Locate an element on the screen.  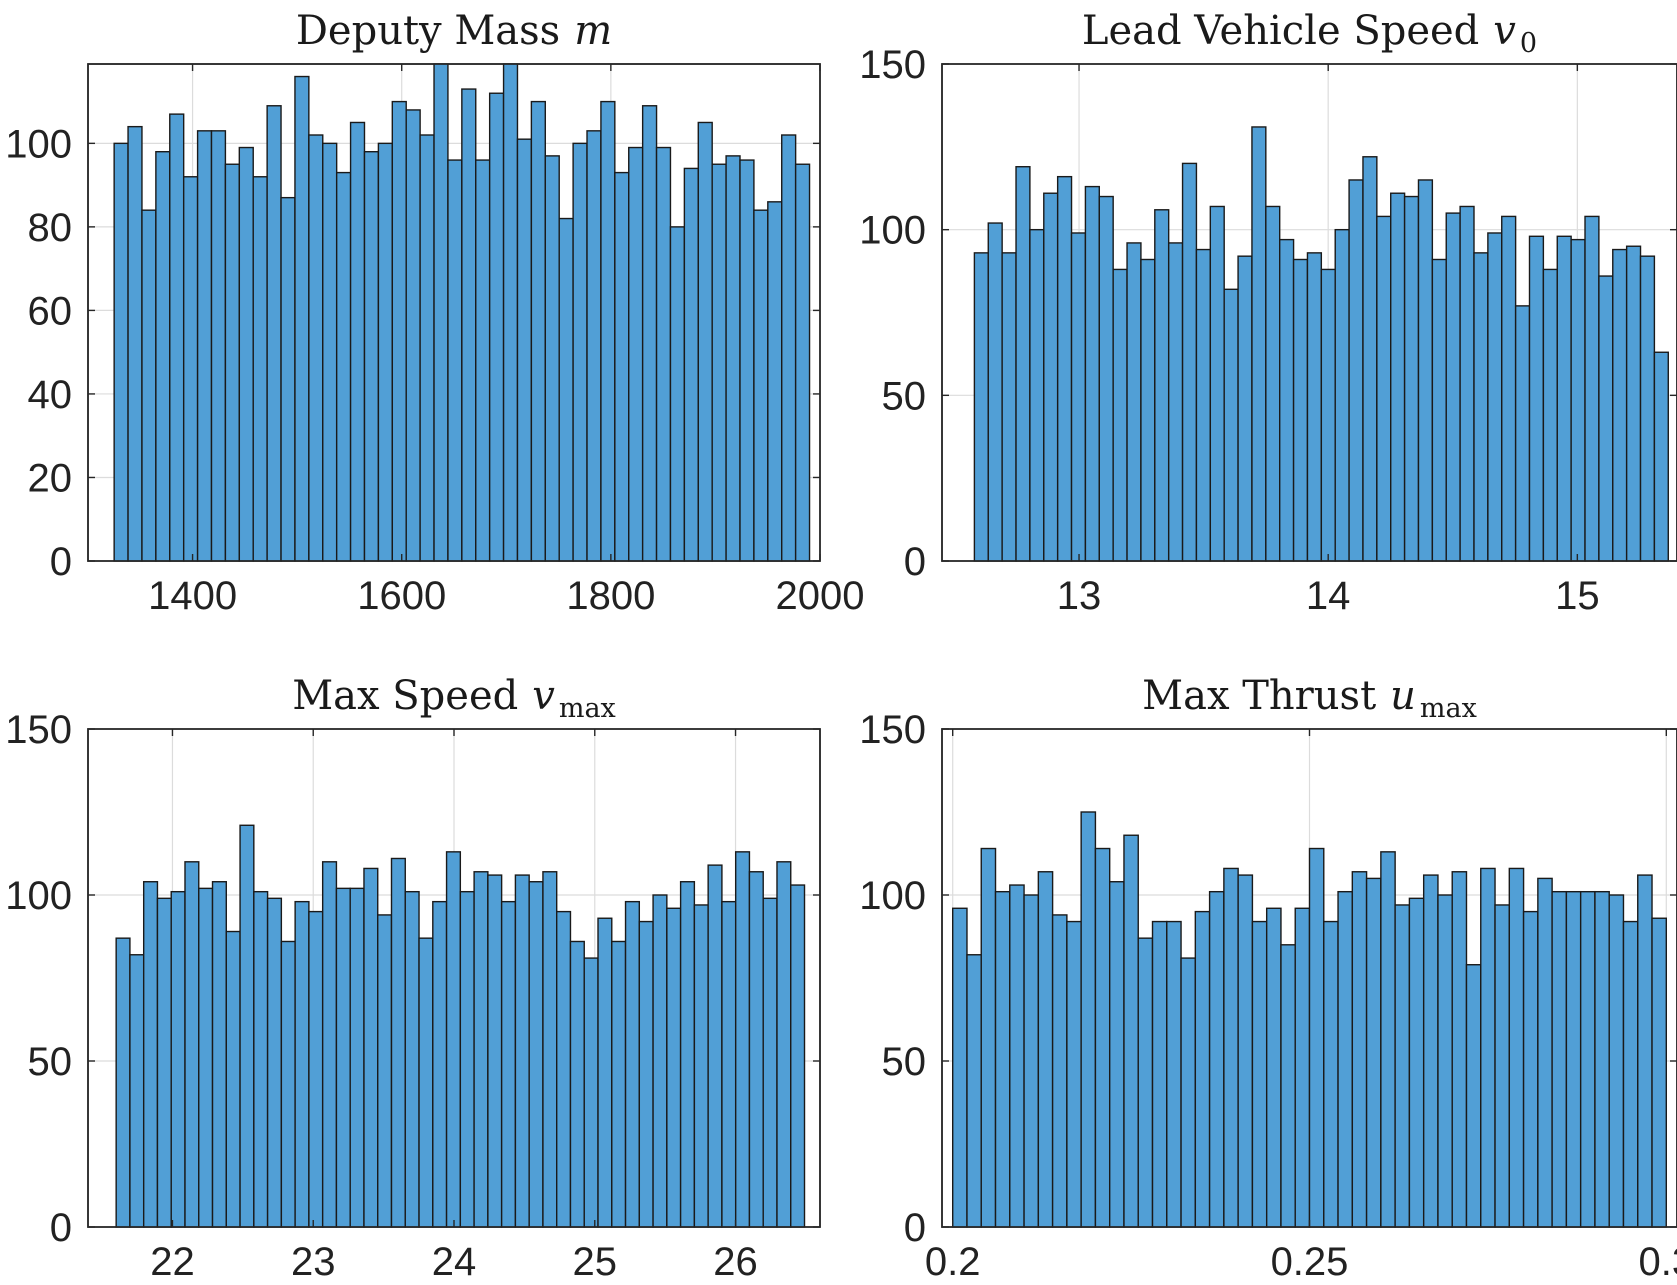
x-tick-label: 2000 is located at coordinates (820, 596).